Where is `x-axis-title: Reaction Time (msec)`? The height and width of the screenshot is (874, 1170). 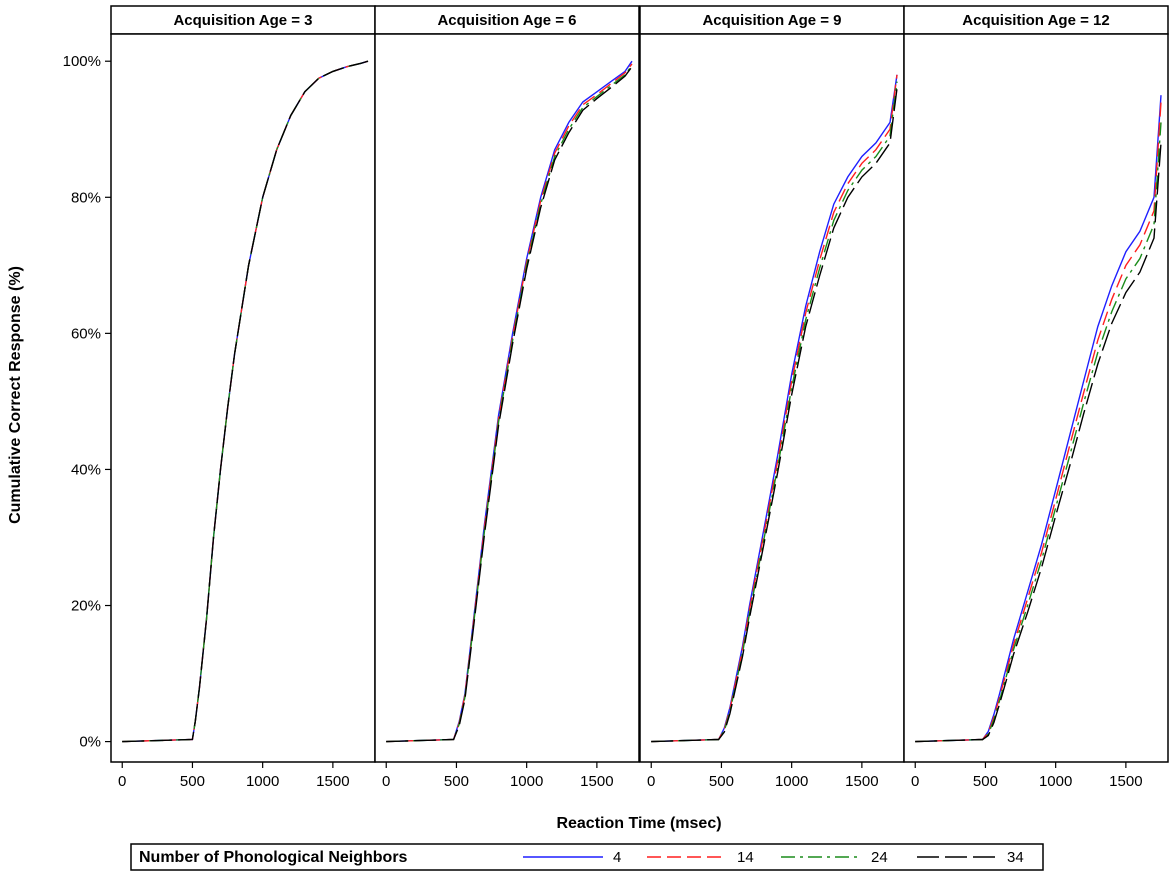
x-axis-title: Reaction Time (msec) is located at coordinates (638, 823).